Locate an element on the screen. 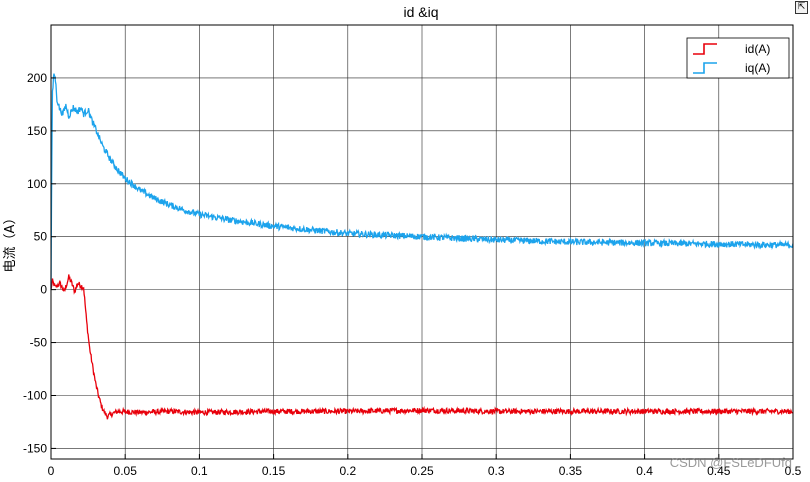 This screenshot has width=810, height=482. y-tick-label: 50 is located at coordinates (41, 237).